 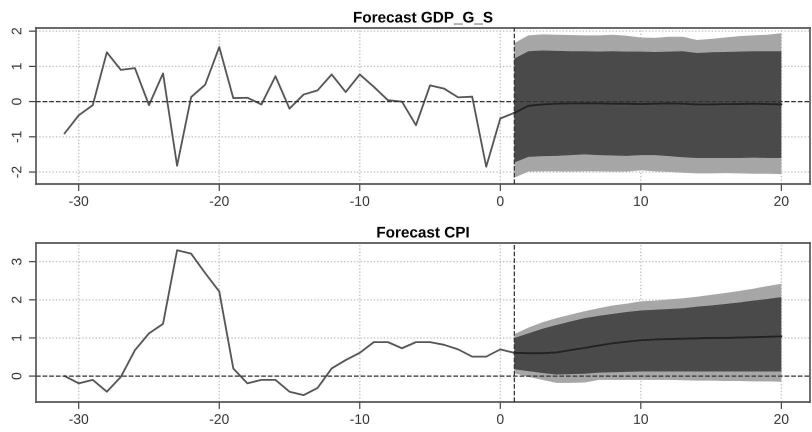 I want to click on y-tick-label: -1, so click(x=17, y=136).